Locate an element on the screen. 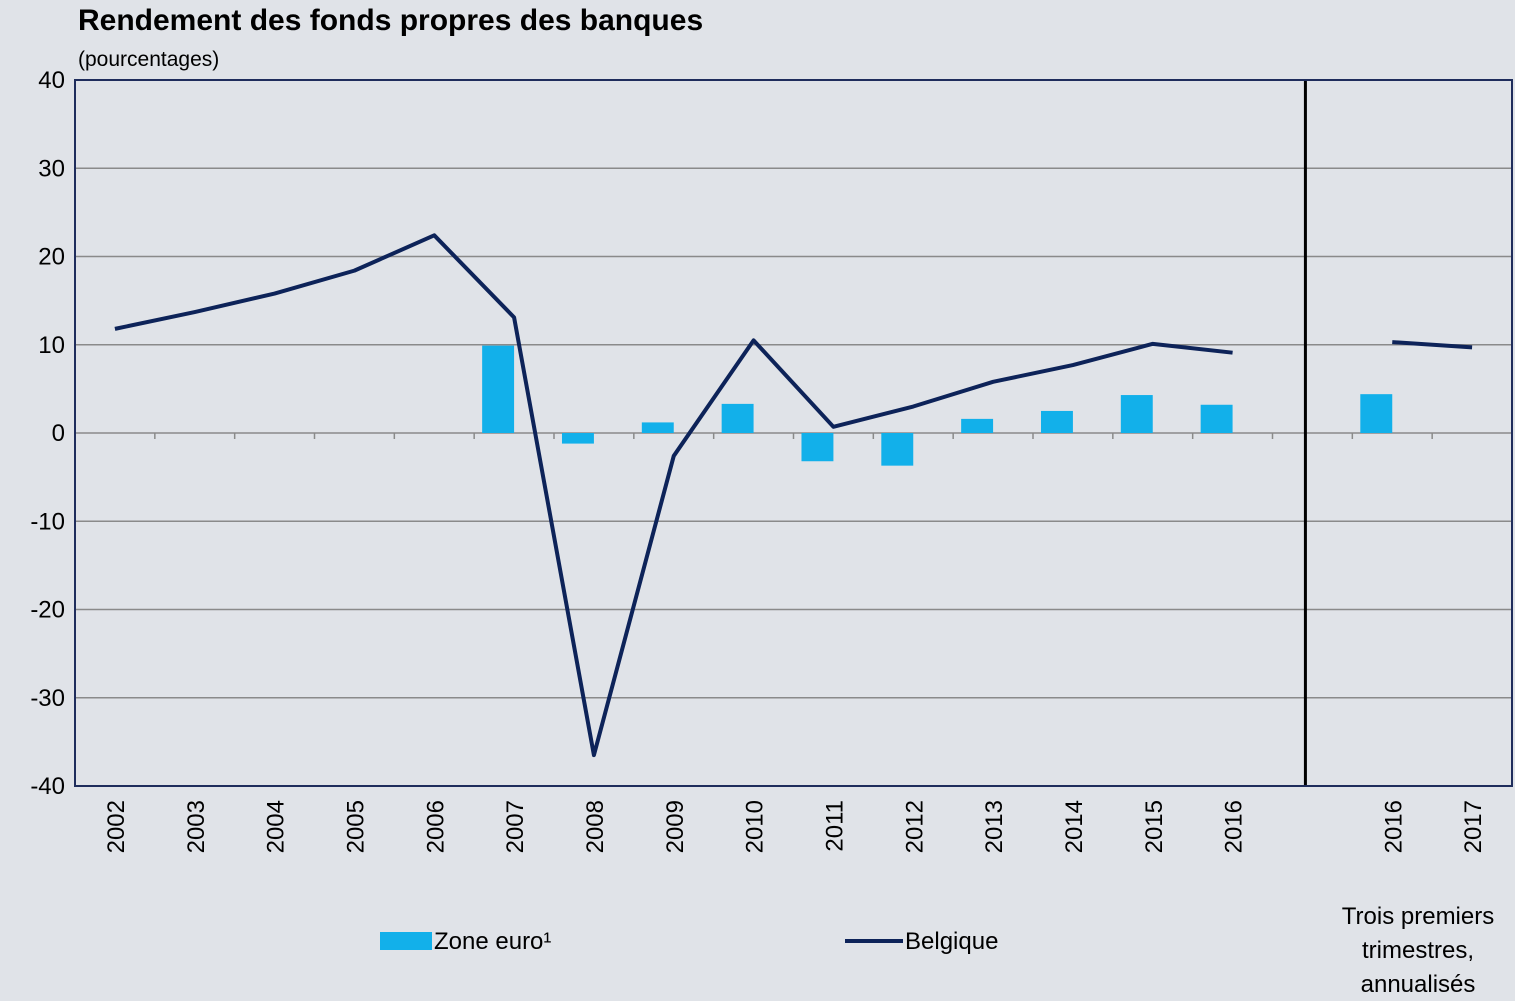  legend-label: Zone euro¹ is located at coordinates (492, 941).